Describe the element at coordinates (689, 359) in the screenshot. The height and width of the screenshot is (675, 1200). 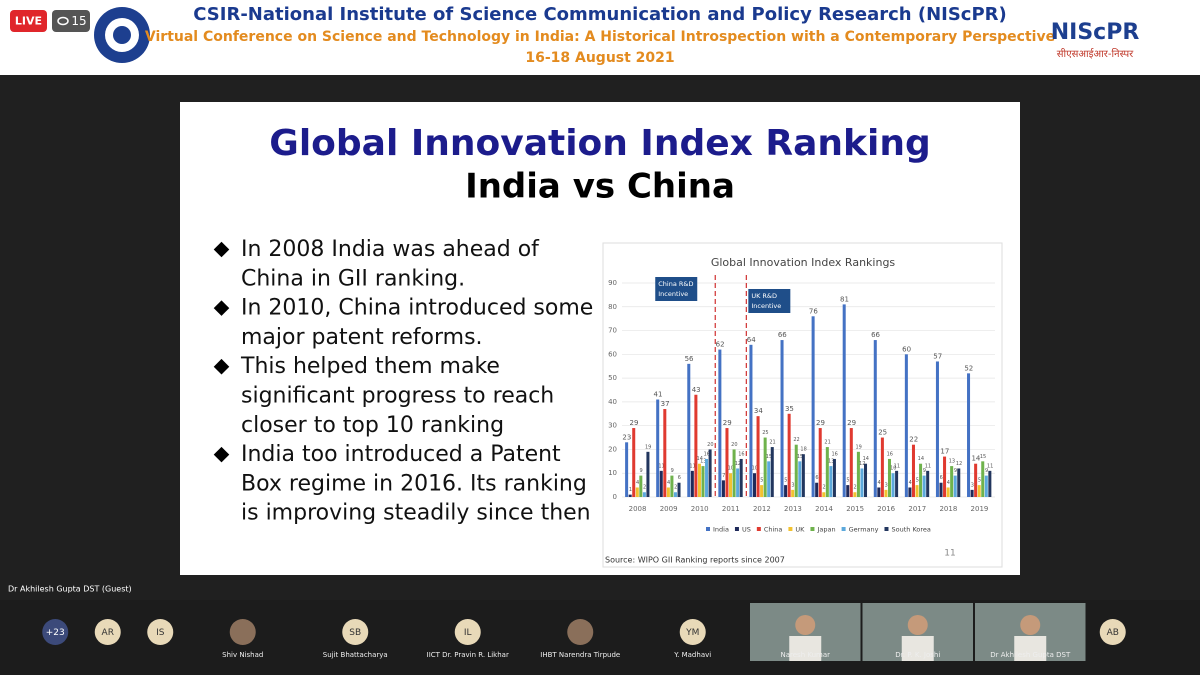
I see `data-label: 56` at that location.